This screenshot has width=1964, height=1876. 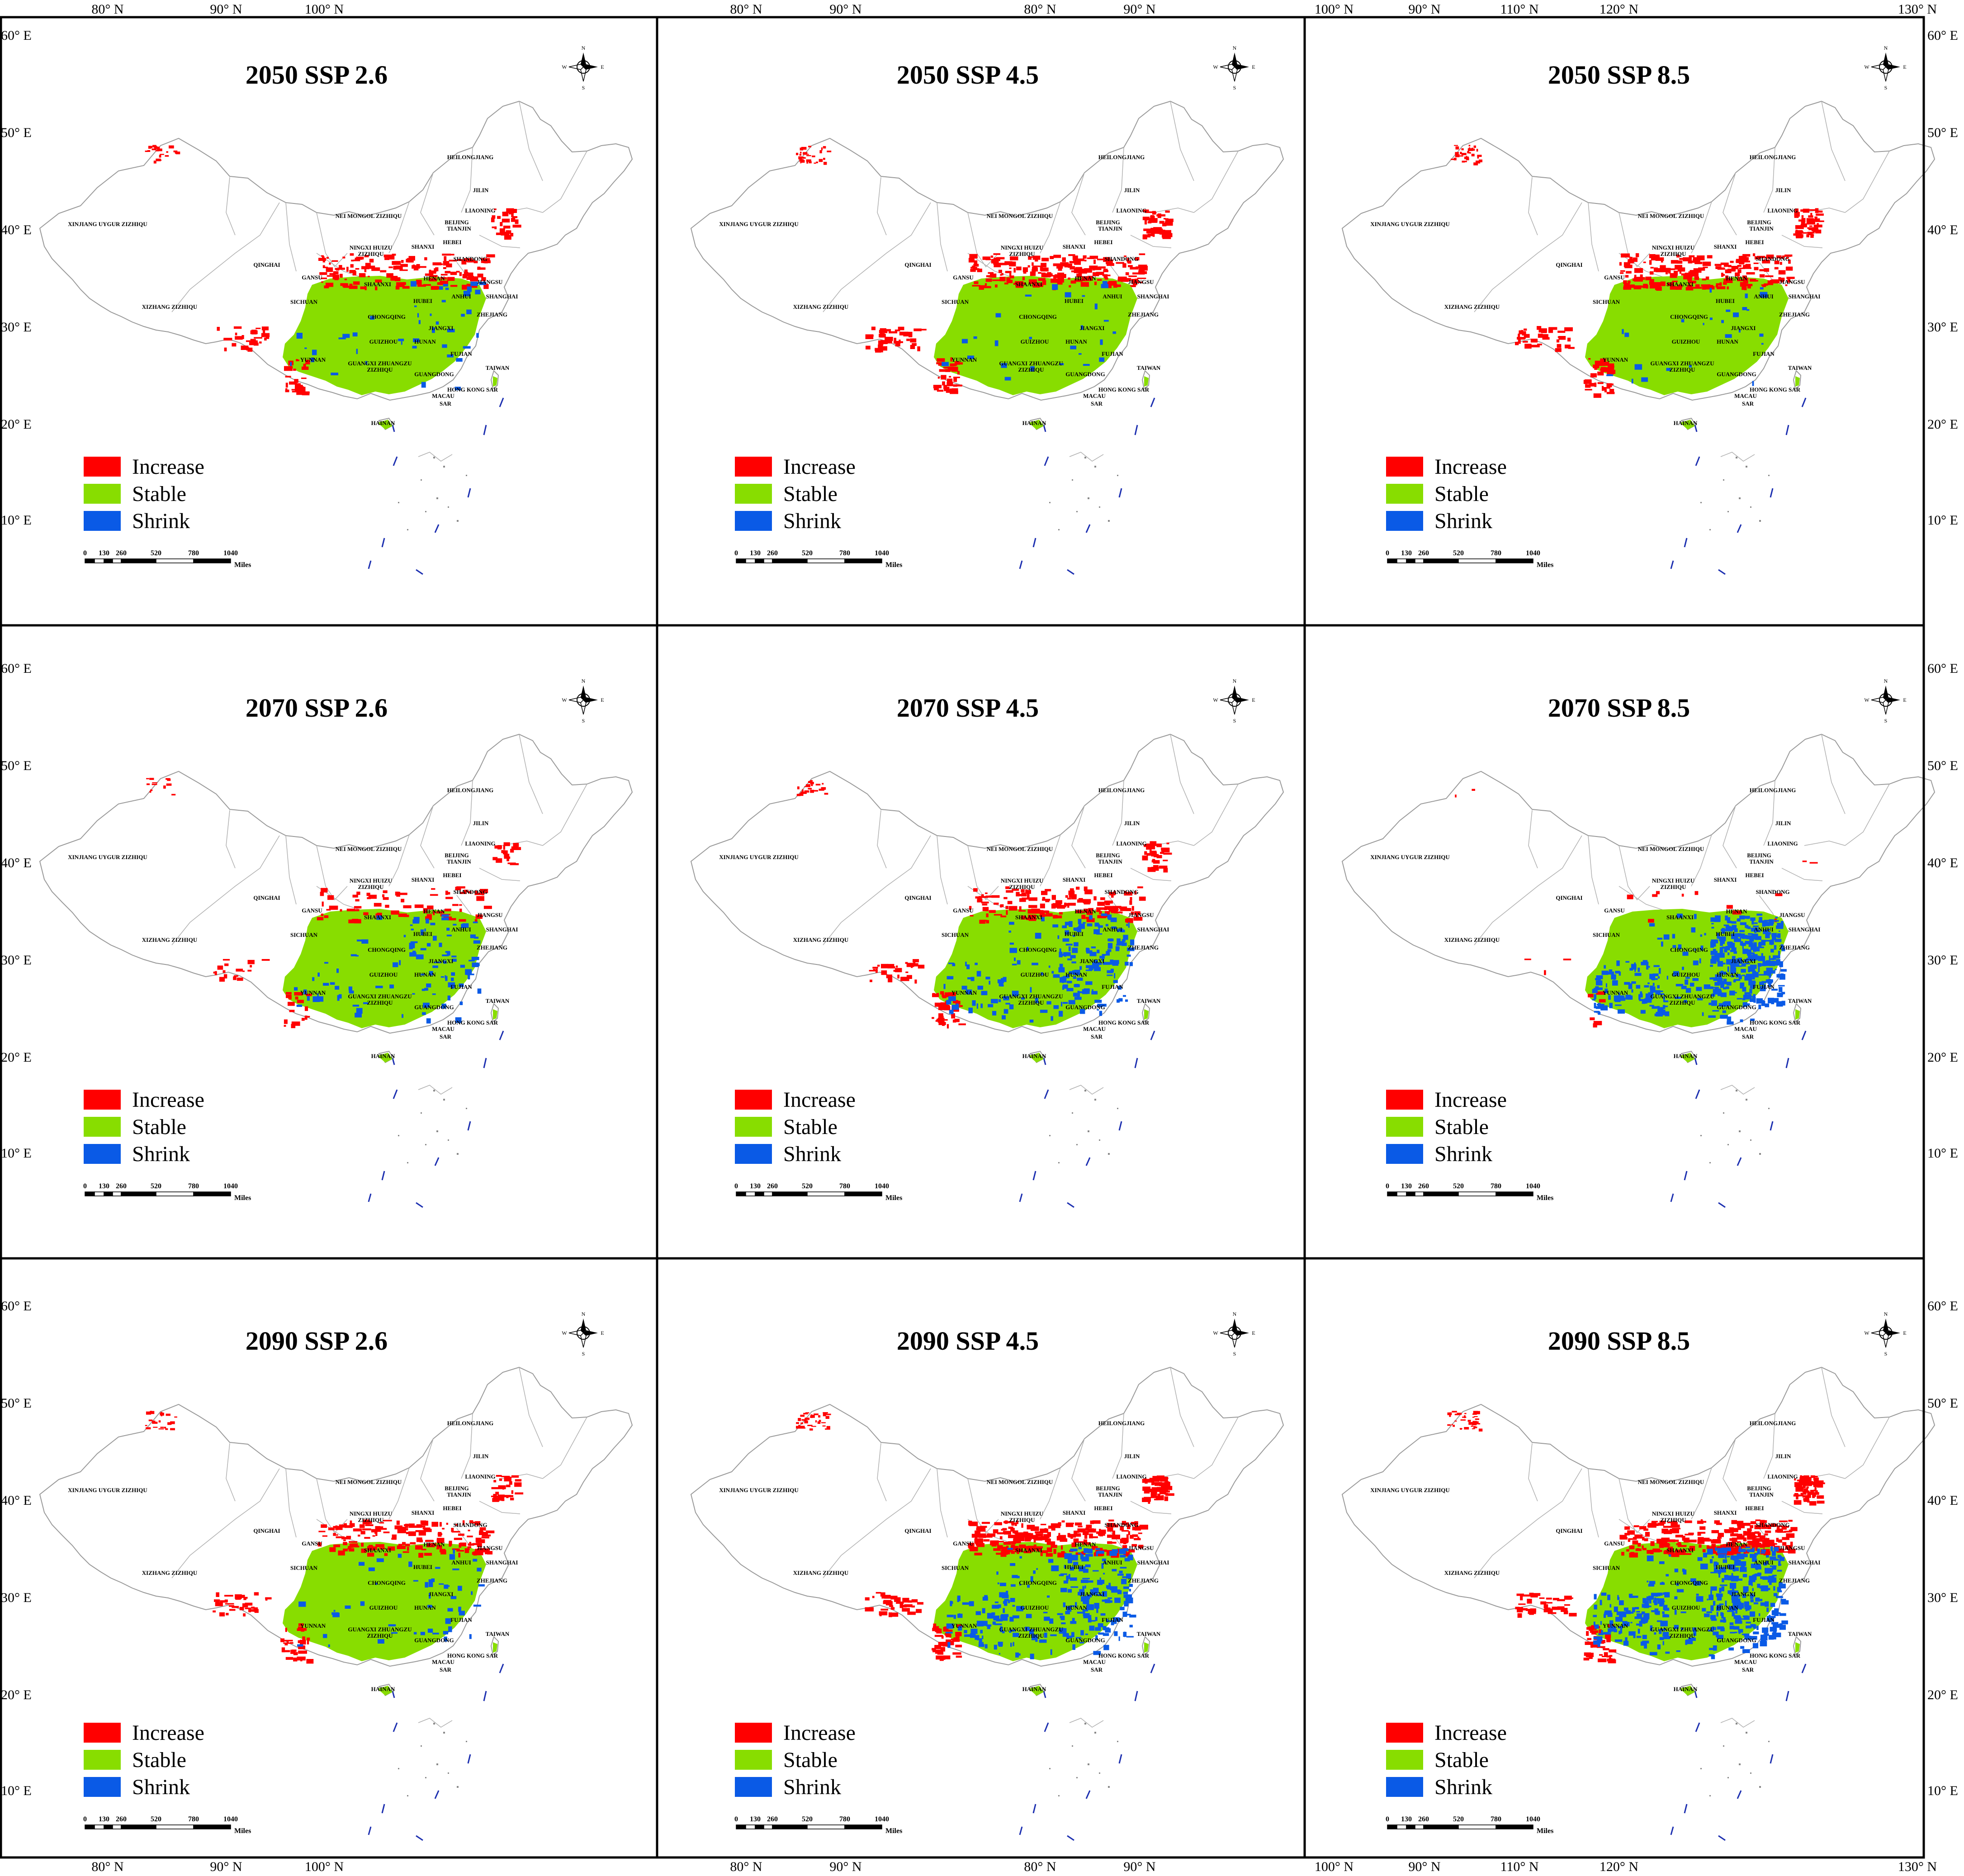 I want to click on shrink-area, so click(x=1690, y=969).